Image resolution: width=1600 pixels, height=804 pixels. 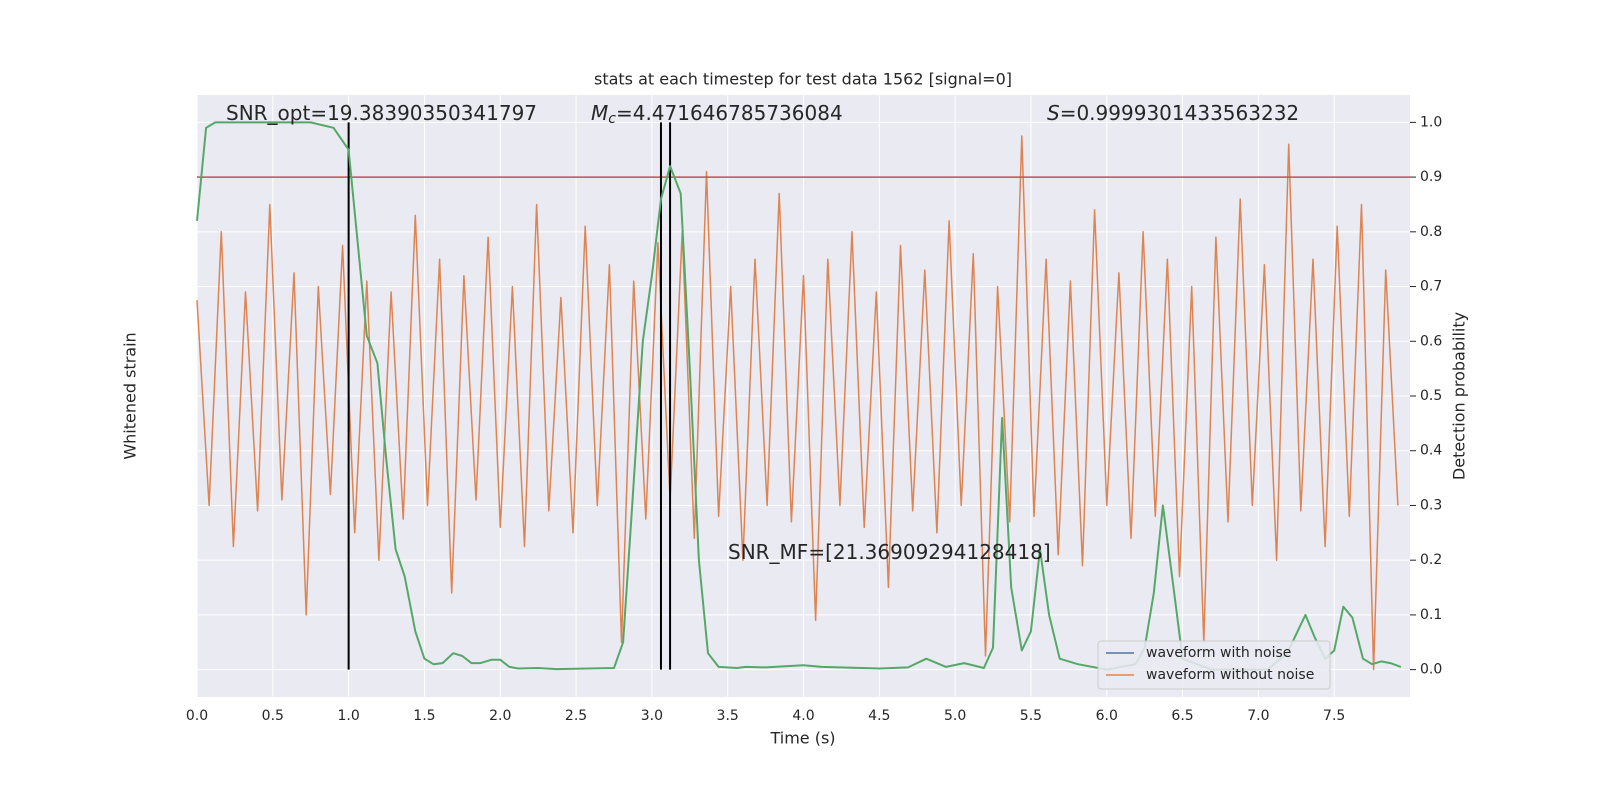 I want to click on x-tick-label: 3.5, so click(x=728, y=716).